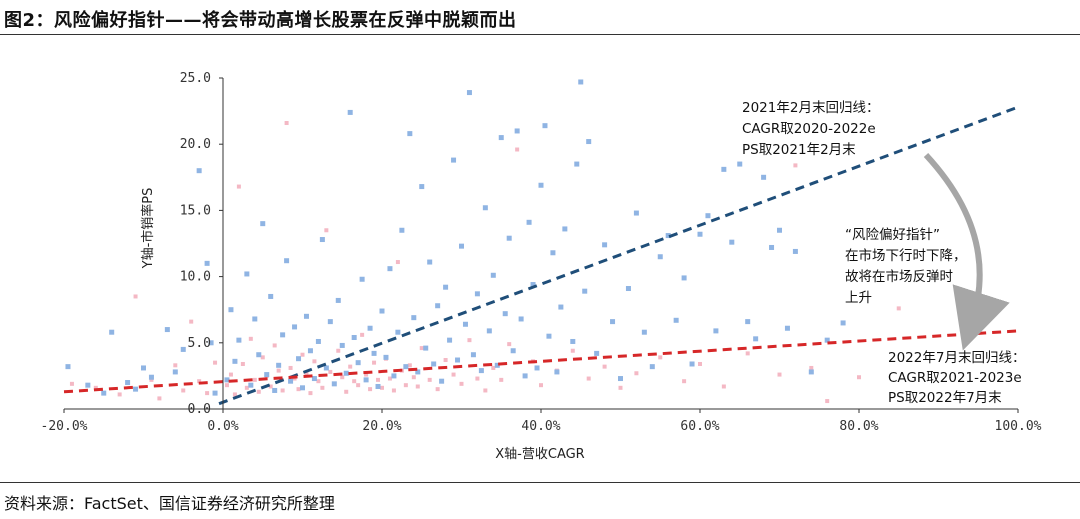 Image resolution: width=1080 pixels, height=519 pixels. What do you see at coordinates (148, 229) in the screenshot?
I see `y-axis-label: Y轴-市销率PS` at bounding box center [148, 229].